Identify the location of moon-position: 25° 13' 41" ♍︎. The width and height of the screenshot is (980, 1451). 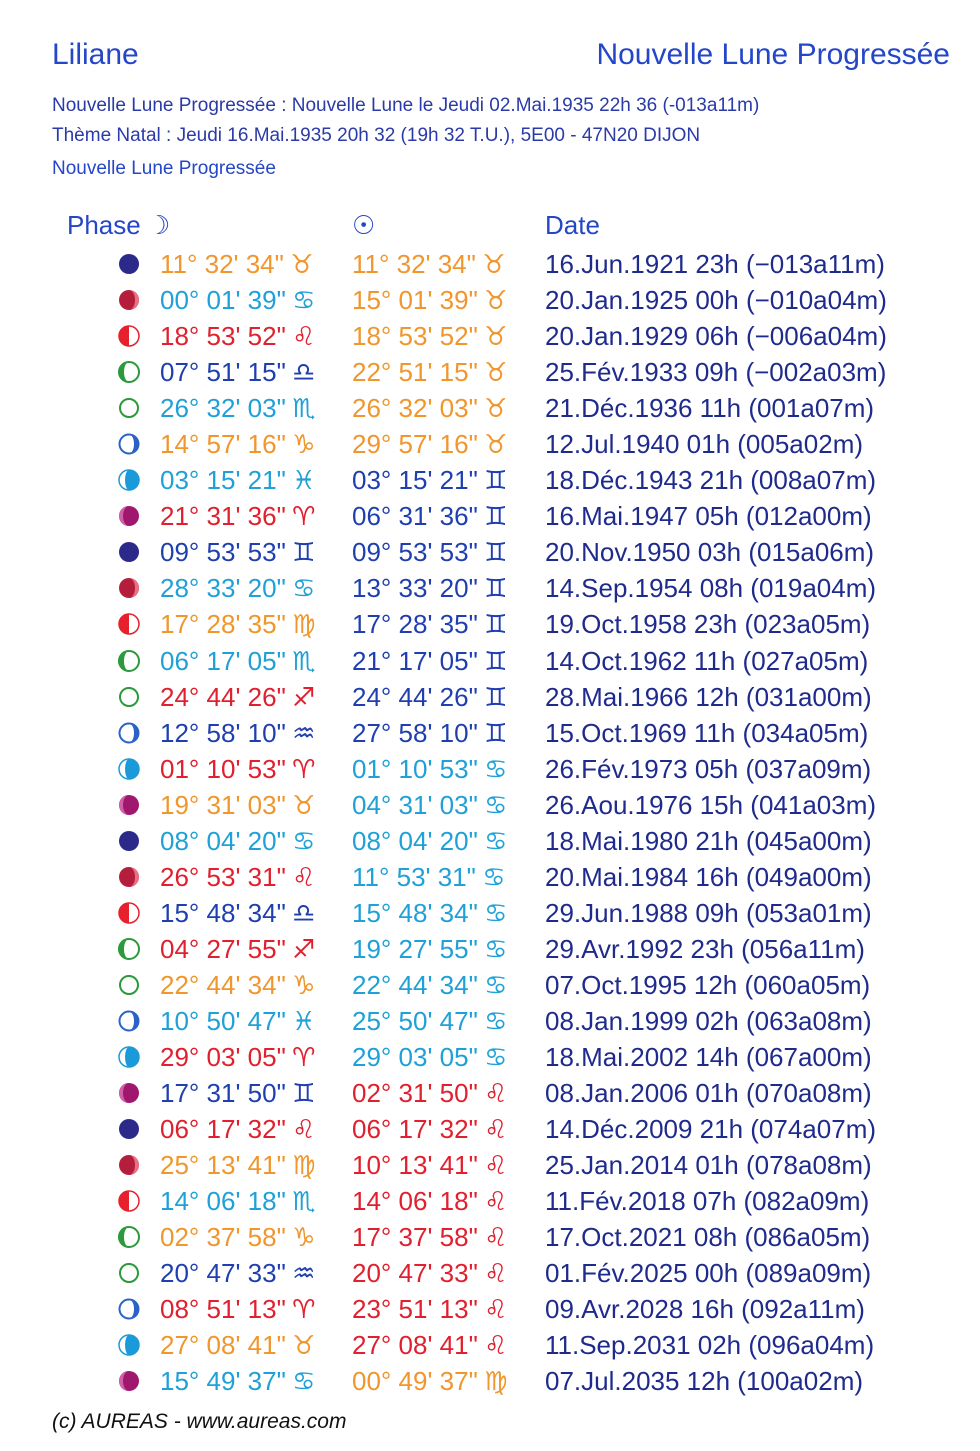
(238, 1165).